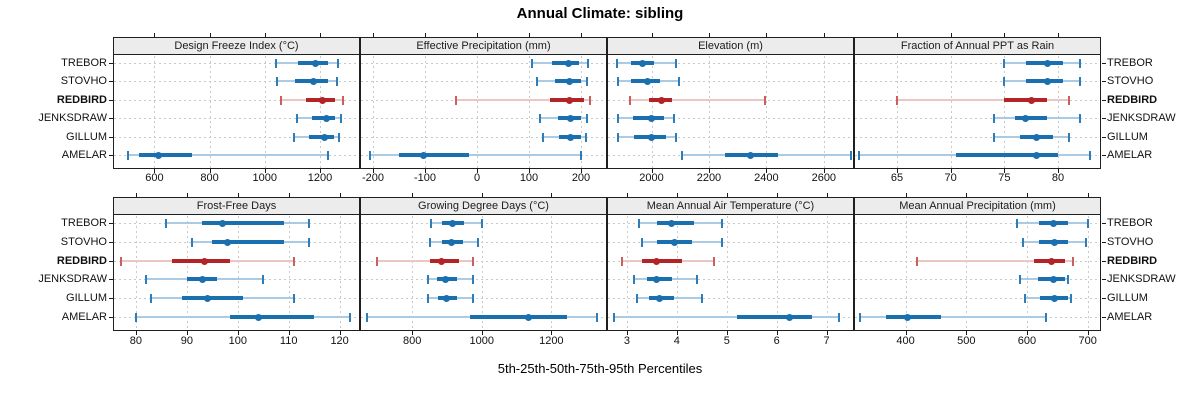 The width and height of the screenshot is (1200, 400). I want to click on axis-tick-label: 110, so click(288, 341).